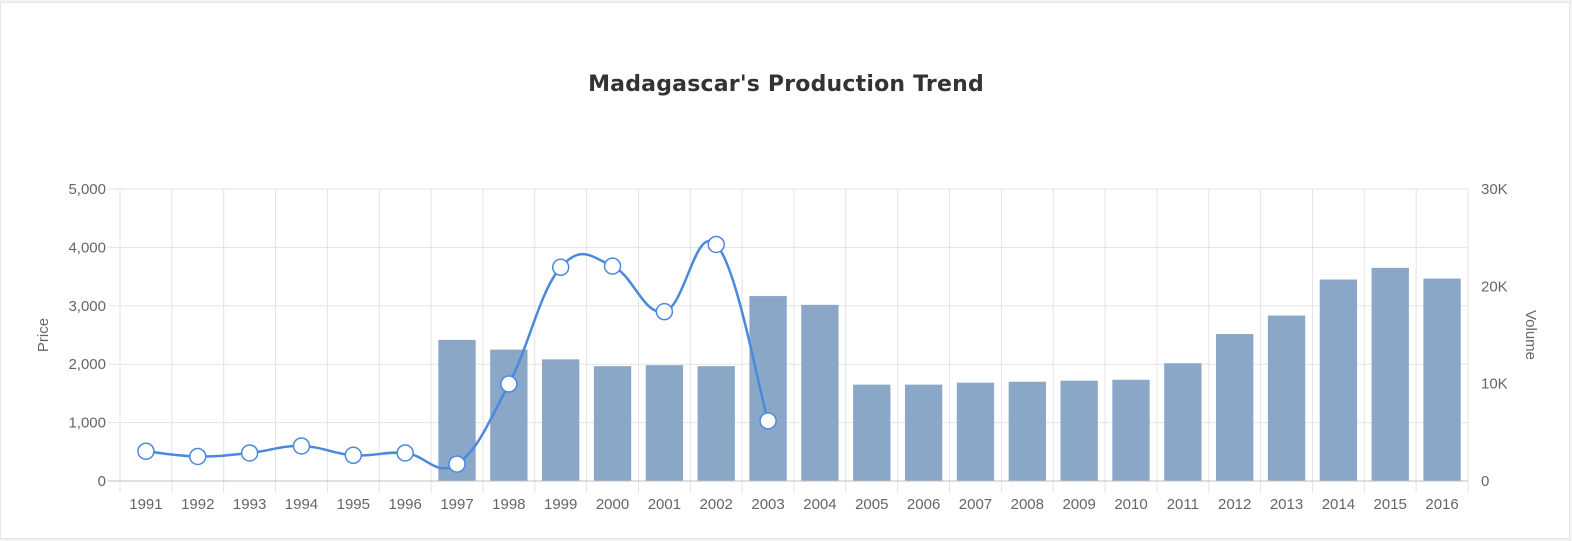  Describe the element at coordinates (975, 504) in the screenshot. I see `x-tick-label: 2007` at that location.